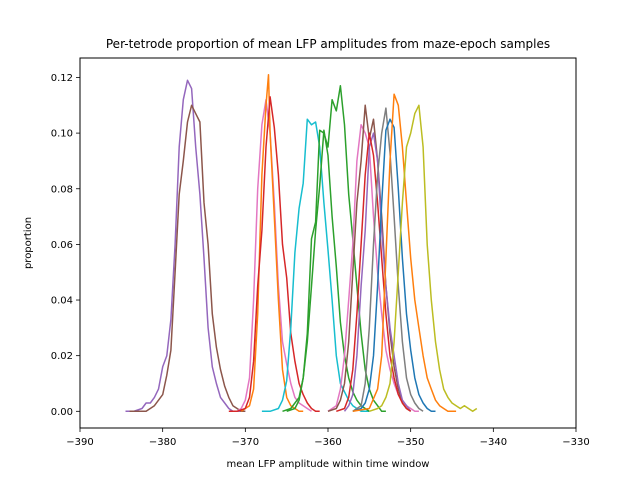 The width and height of the screenshot is (640, 480). Describe the element at coordinates (62, 412) in the screenshot. I see `y-tick-label: 0.00` at that location.